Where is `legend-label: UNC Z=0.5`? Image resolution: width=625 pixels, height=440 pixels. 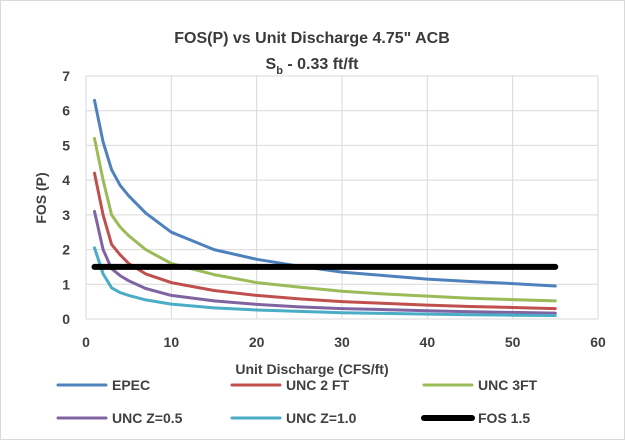 legend-label: UNC Z=0.5 is located at coordinates (147, 418).